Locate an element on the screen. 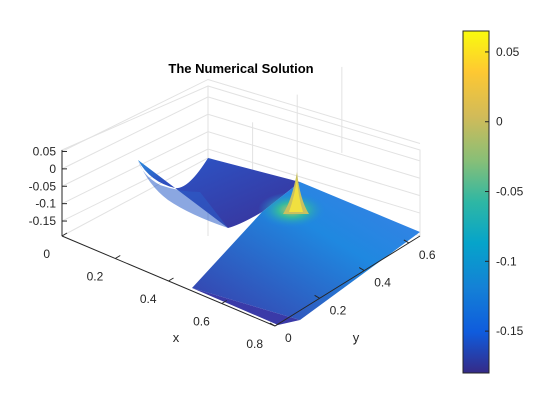 The height and width of the screenshot is (420, 560). x-tick-label: 0.8 is located at coordinates (254, 344).